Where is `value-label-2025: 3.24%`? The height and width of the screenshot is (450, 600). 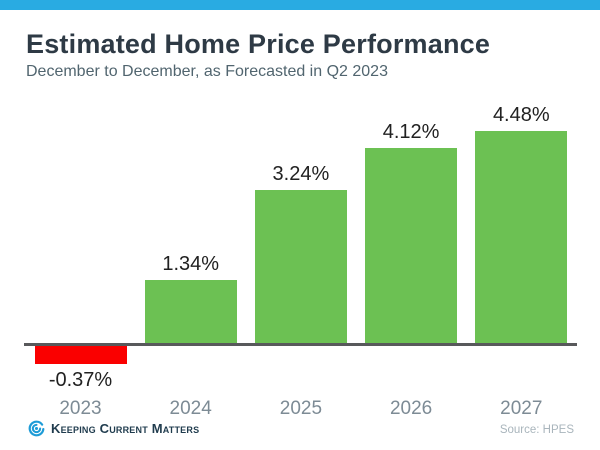
value-label-2025: 3.24% is located at coordinates (301, 173).